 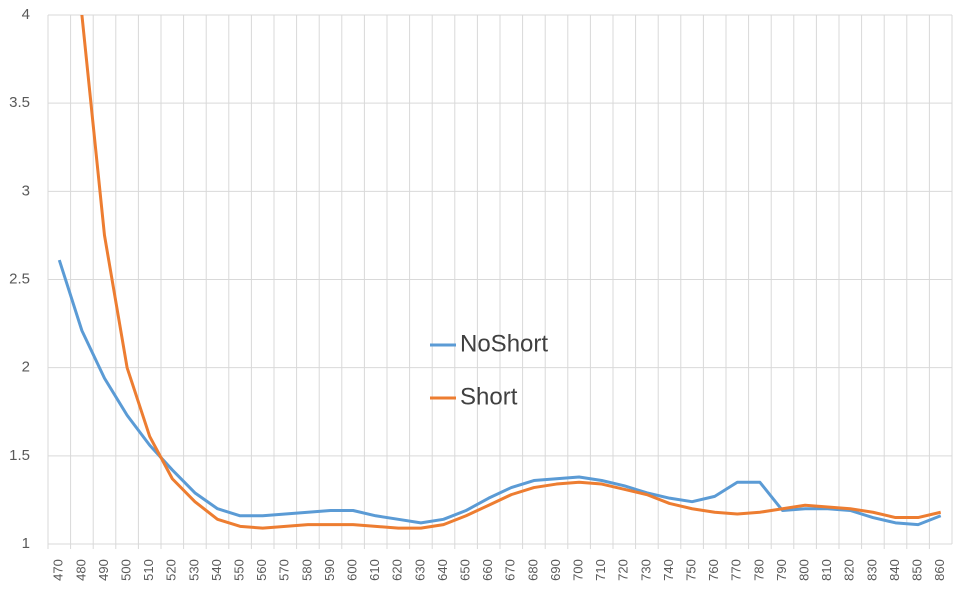 What do you see at coordinates (126, 570) in the screenshot?
I see `x-tick-label: 500` at bounding box center [126, 570].